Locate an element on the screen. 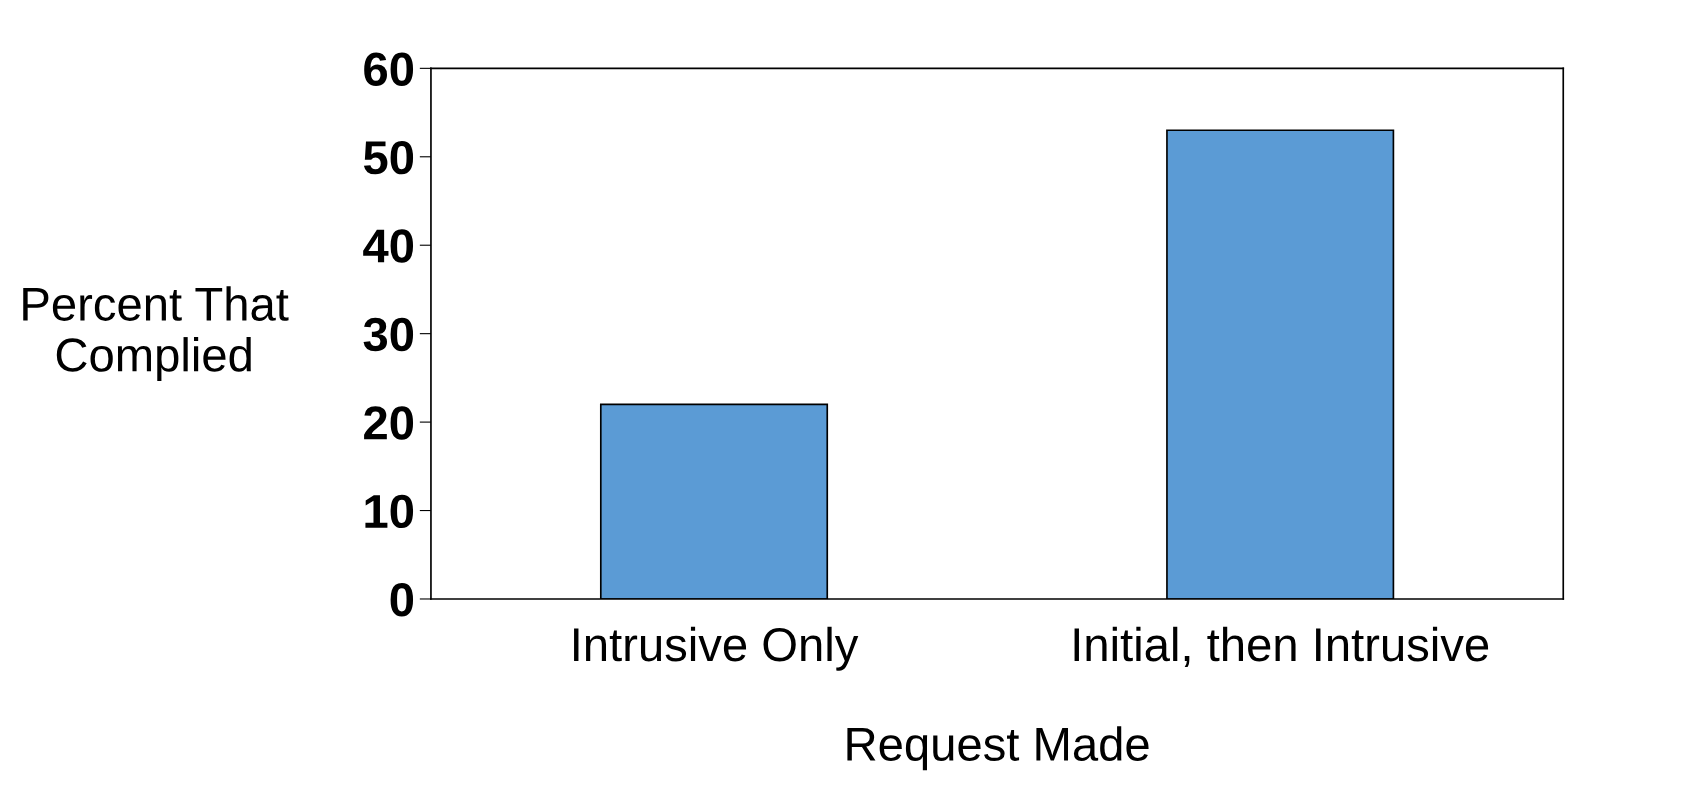 The image size is (1690, 804). x-tick-label: Intrusive Only is located at coordinates (716, 648).